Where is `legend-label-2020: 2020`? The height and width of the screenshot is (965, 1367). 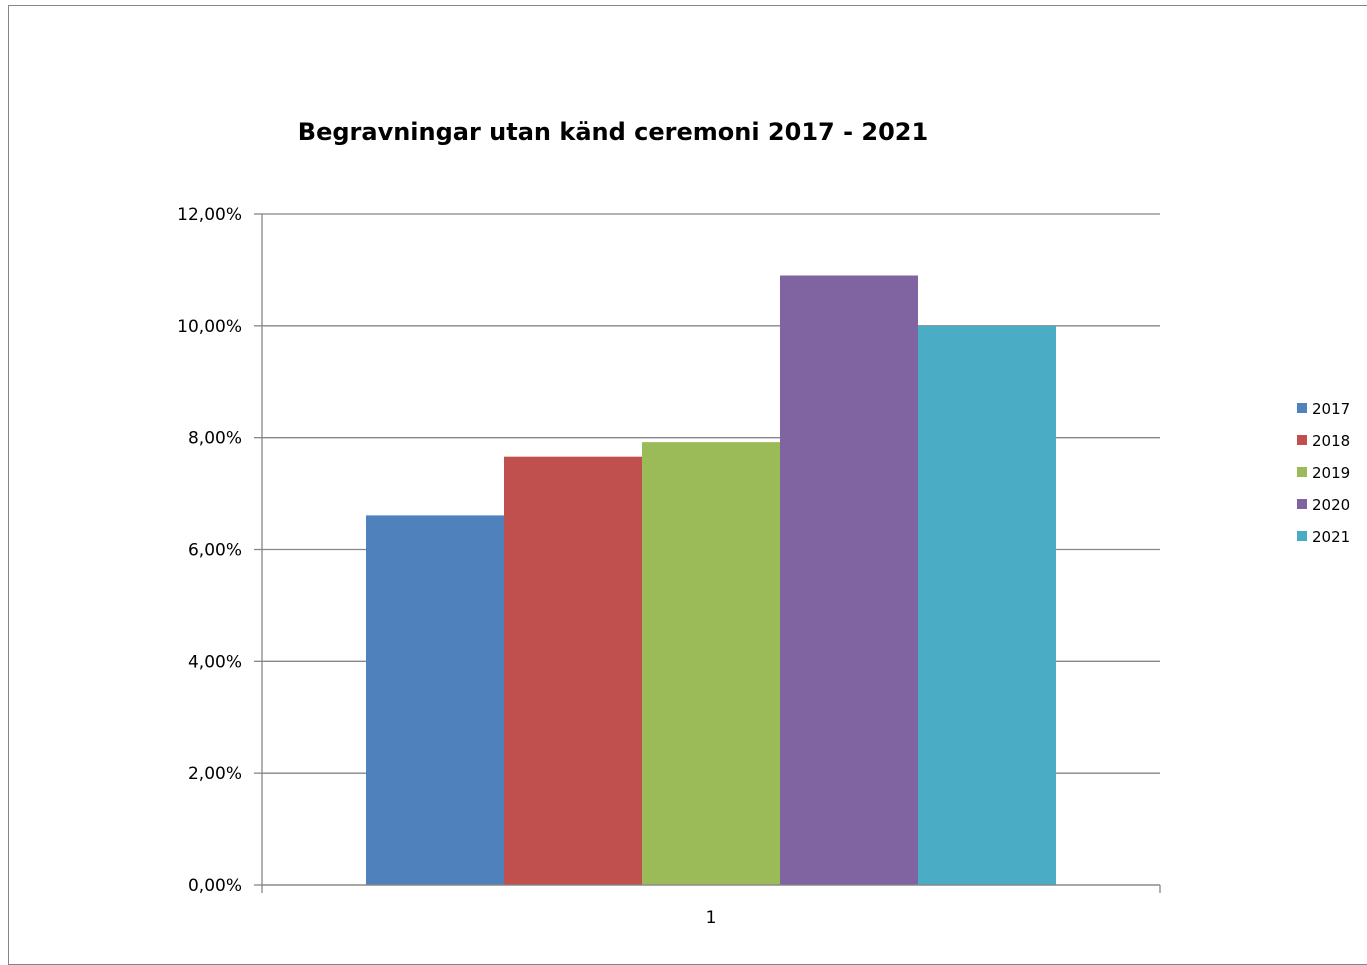
legend-label-2020: 2020 is located at coordinates (1331, 505).